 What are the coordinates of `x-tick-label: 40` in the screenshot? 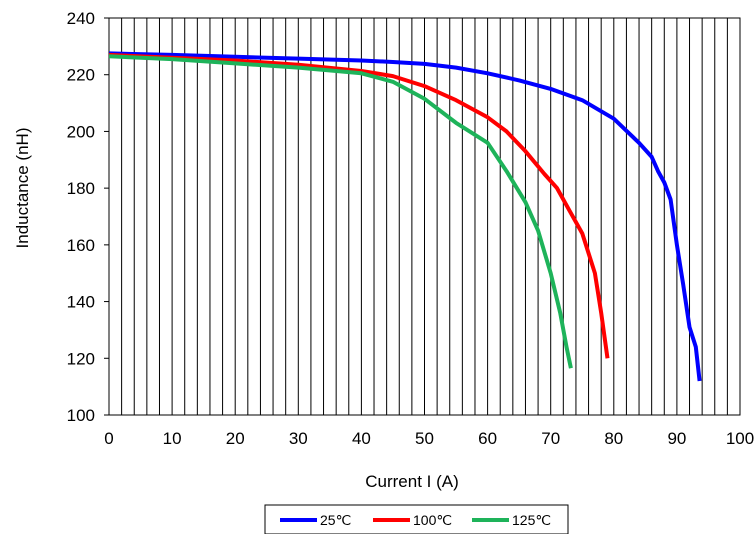 It's located at (361, 438).